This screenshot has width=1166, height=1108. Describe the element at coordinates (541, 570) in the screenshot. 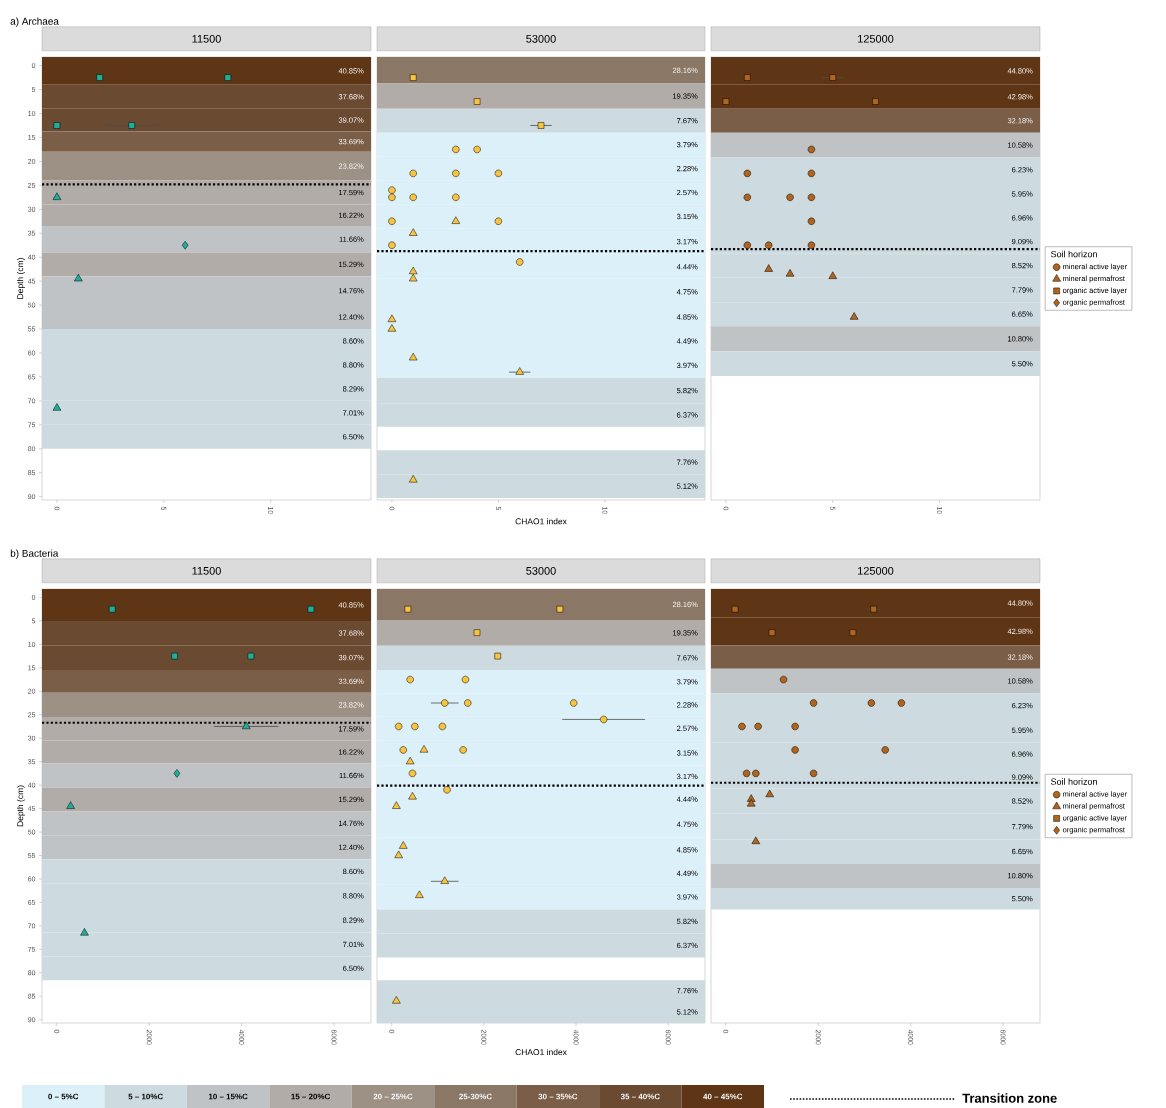

I see `chart-title: 53000` at that location.